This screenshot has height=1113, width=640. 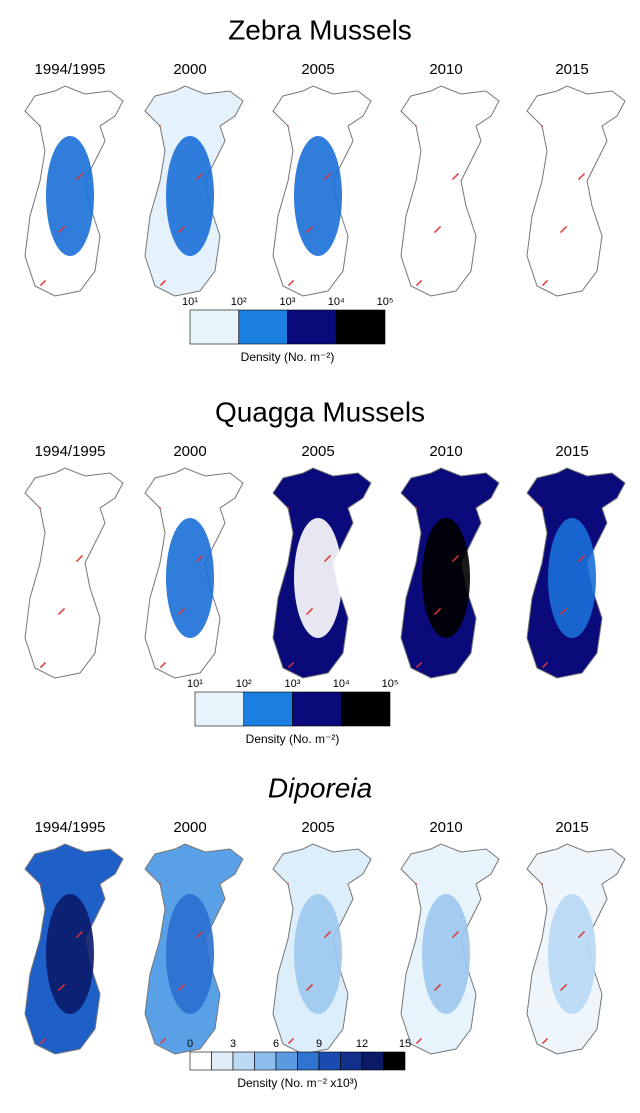 I want to click on colorbar-tick-label: 12, so click(x=362, y=1044).